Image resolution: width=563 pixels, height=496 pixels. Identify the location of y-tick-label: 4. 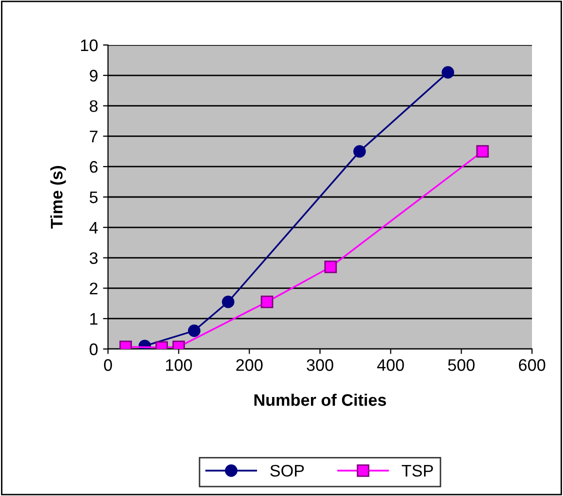
(93, 228).